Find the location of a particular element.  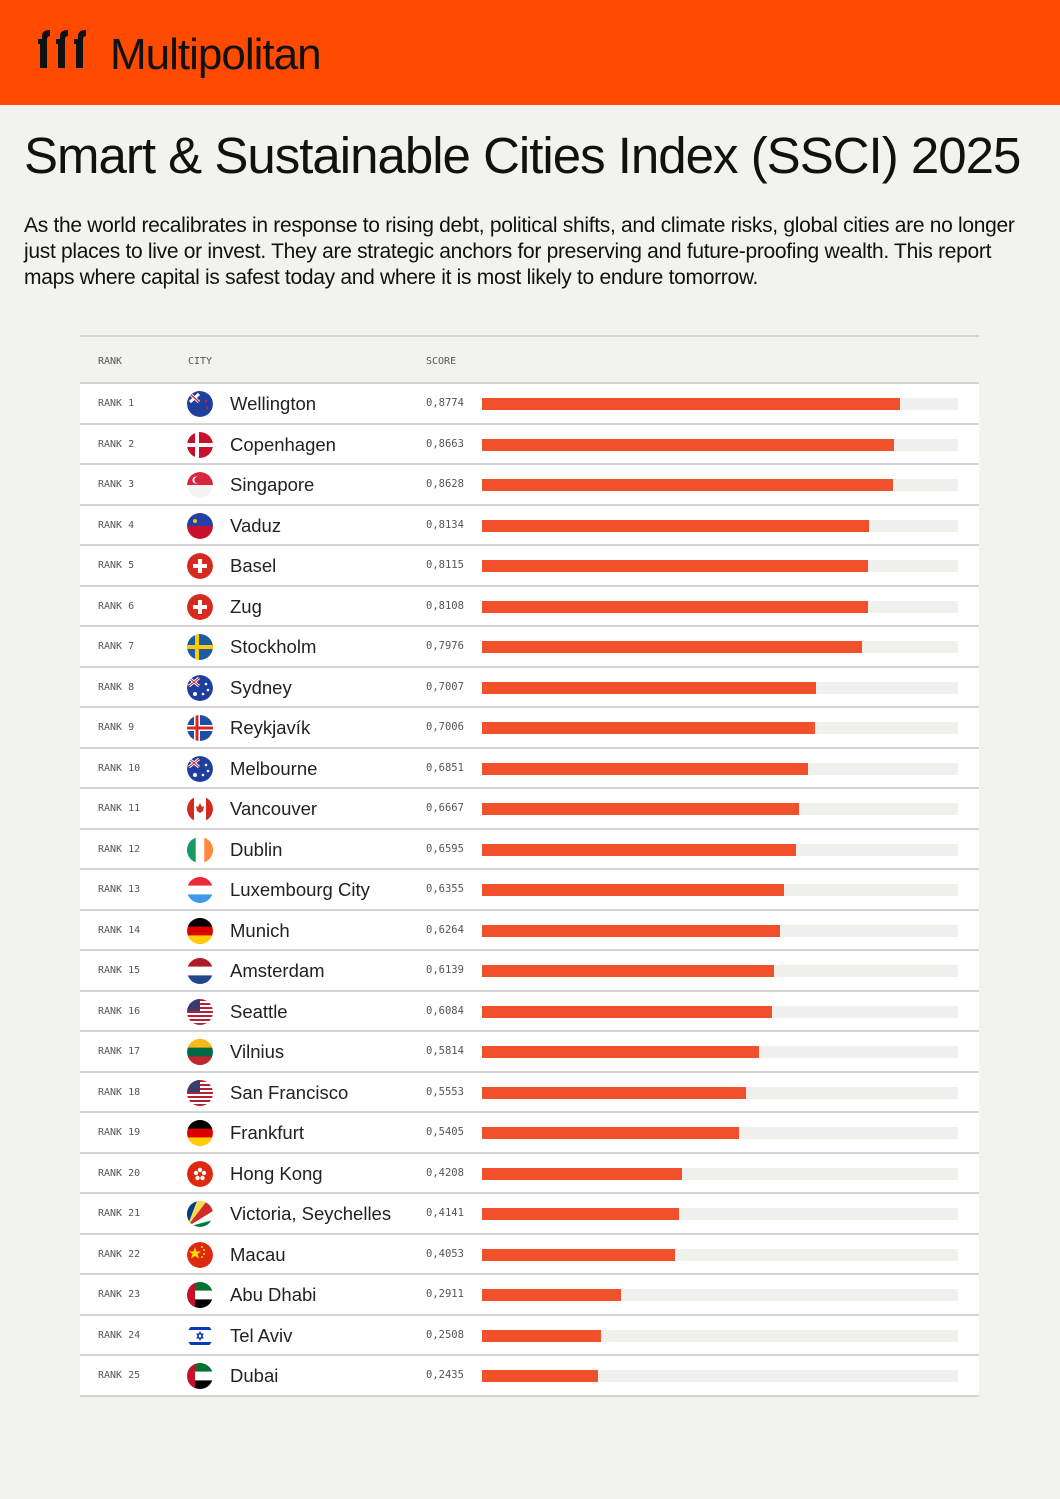

score-label: 0,6851 is located at coordinates (445, 767).